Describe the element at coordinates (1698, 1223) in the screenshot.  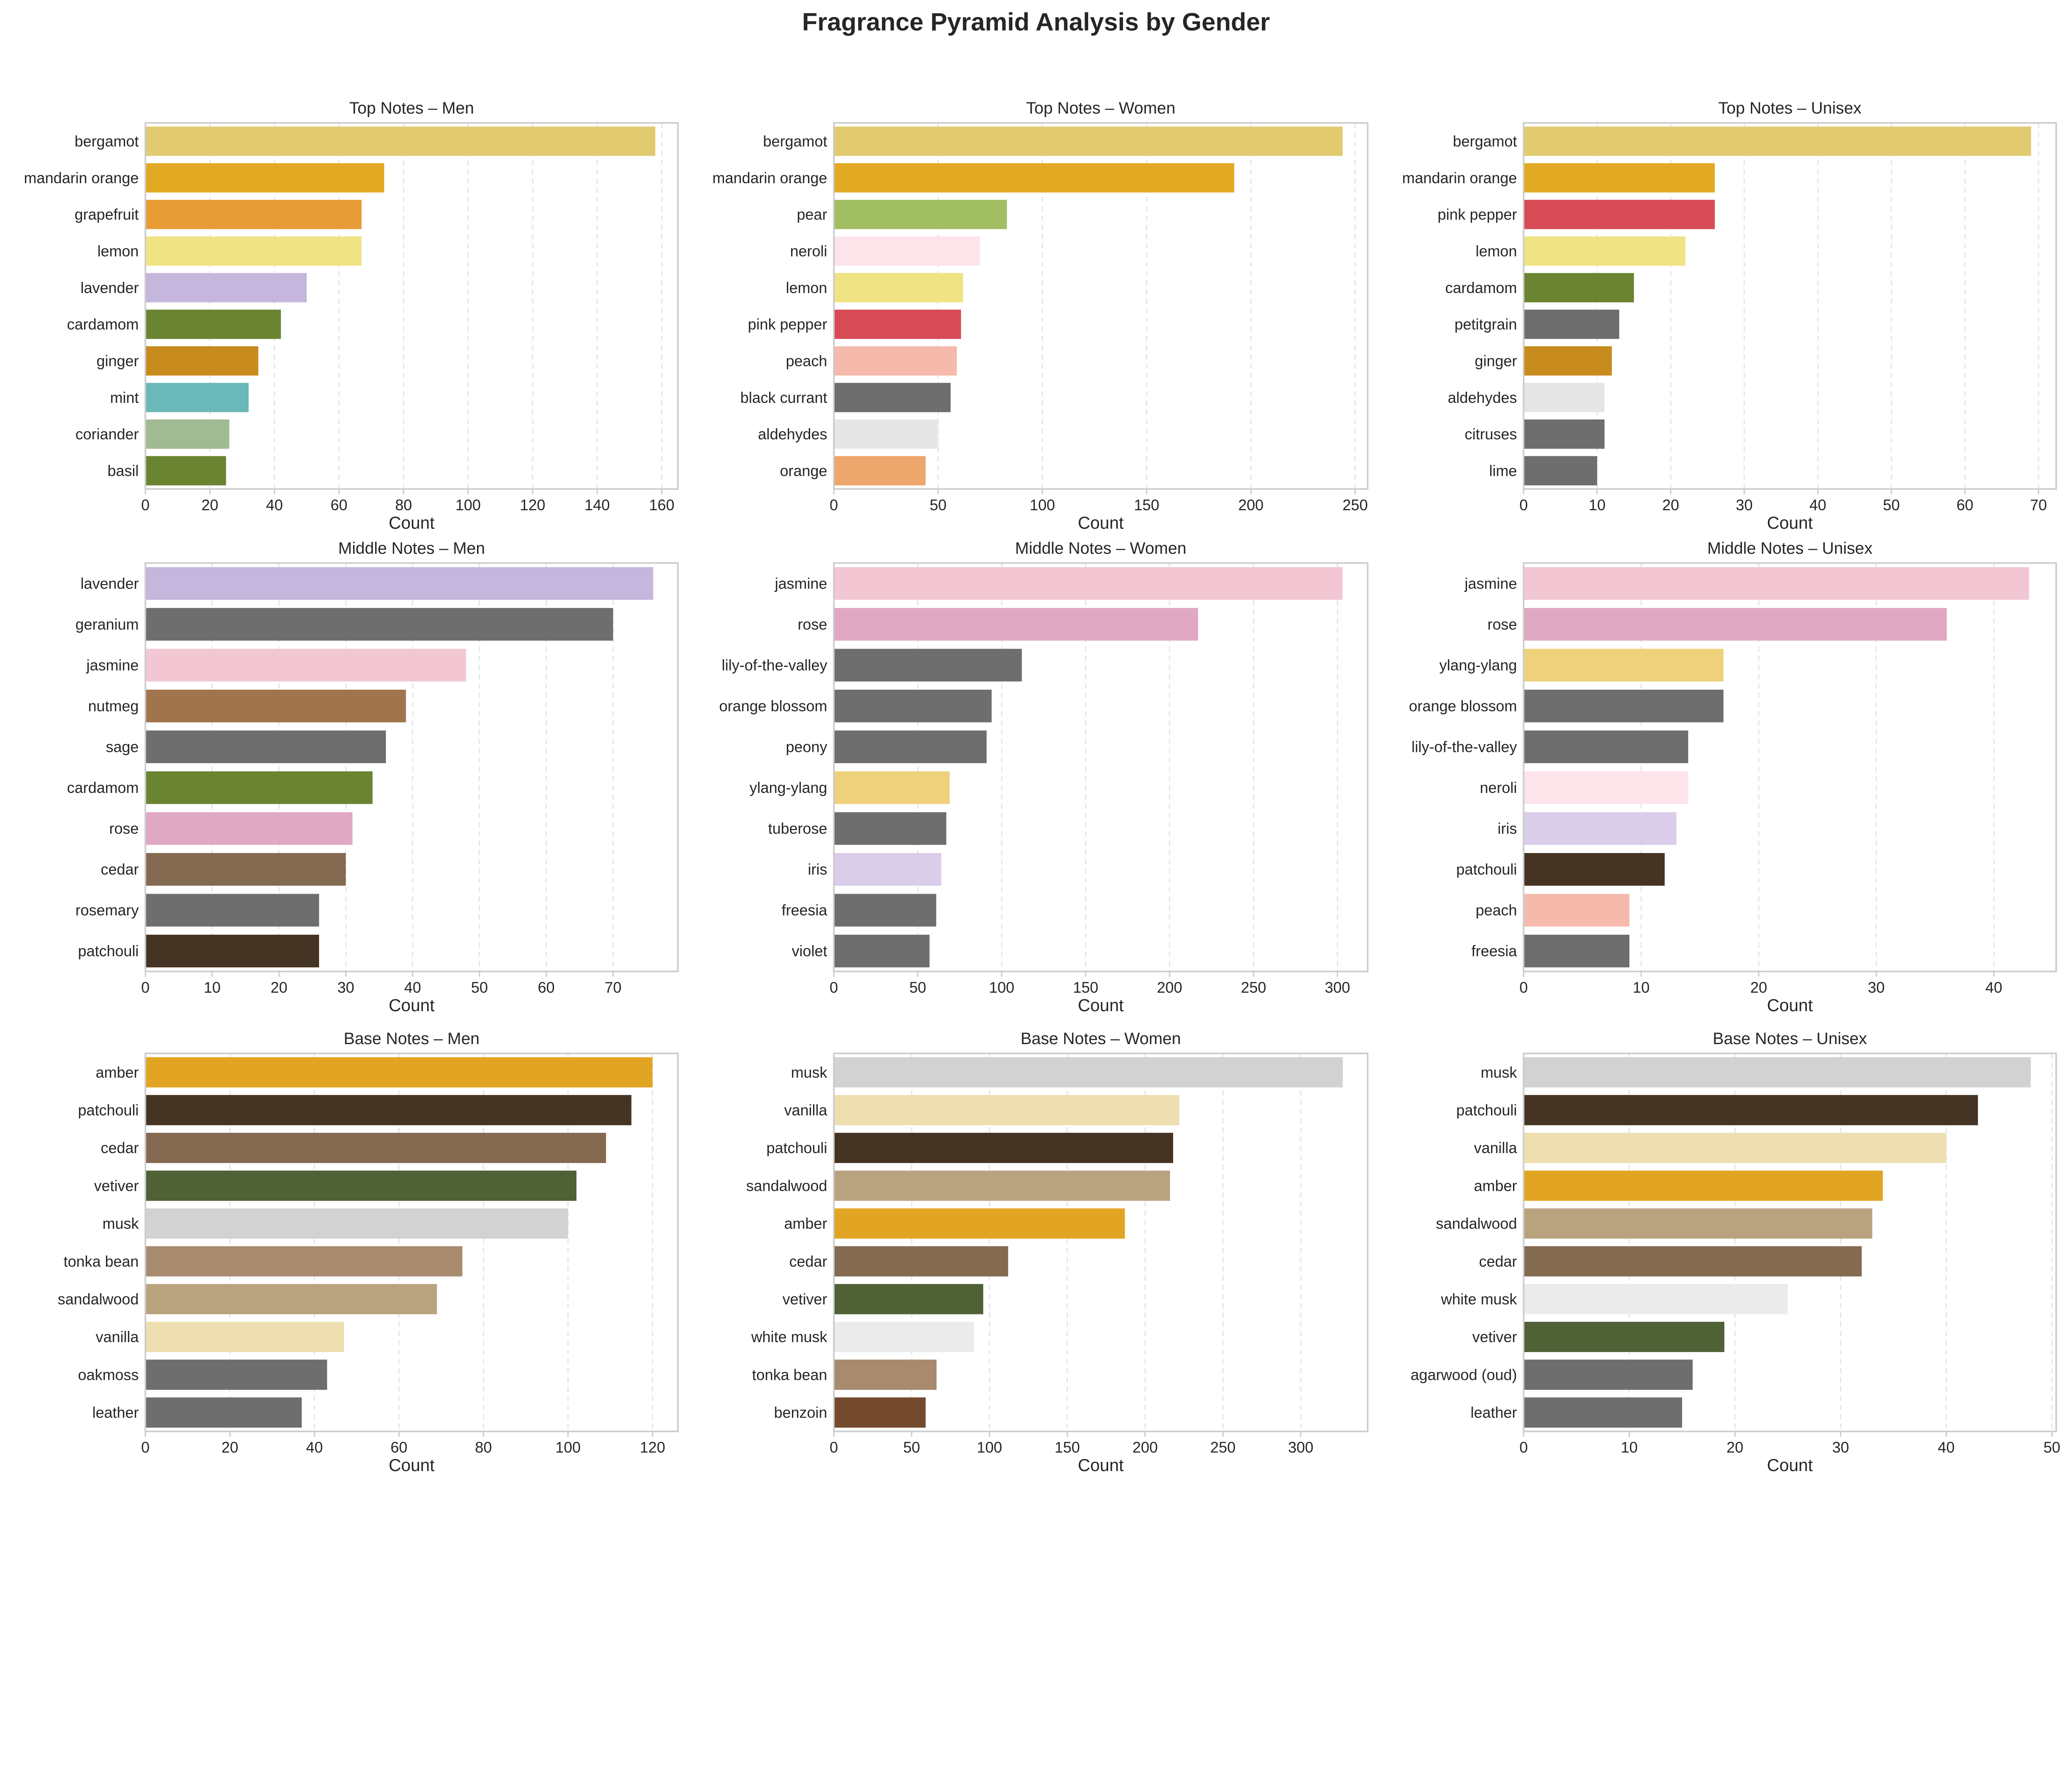
I see `bar-sandalwood` at that location.